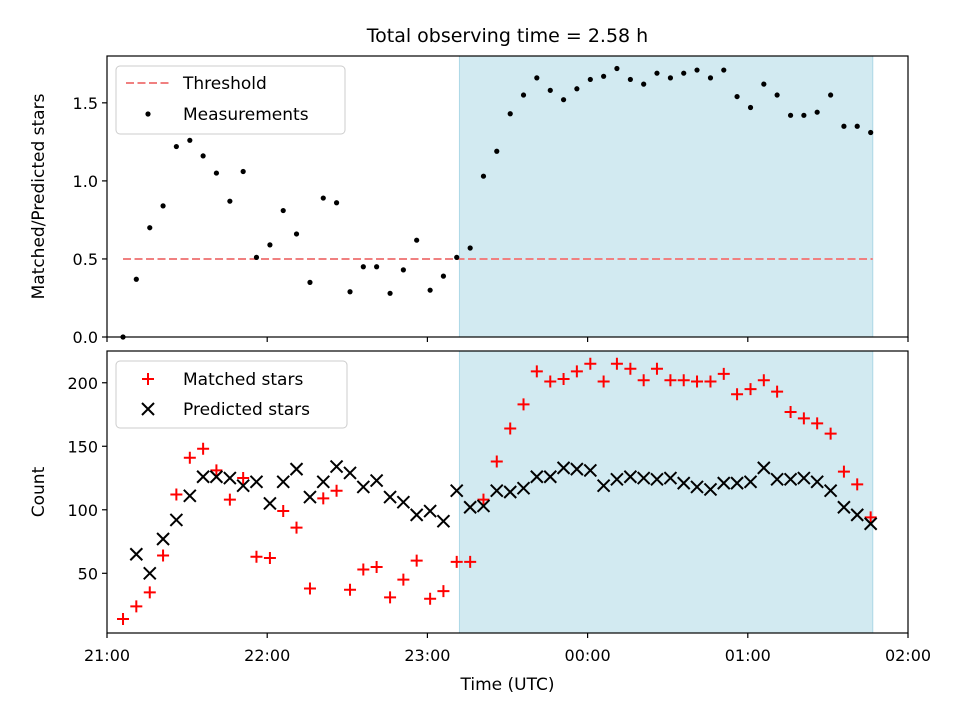 Image resolution: width=960 pixels, height=720 pixels. What do you see at coordinates (82, 446) in the screenshot?
I see `y-tick-label: 150` at bounding box center [82, 446].